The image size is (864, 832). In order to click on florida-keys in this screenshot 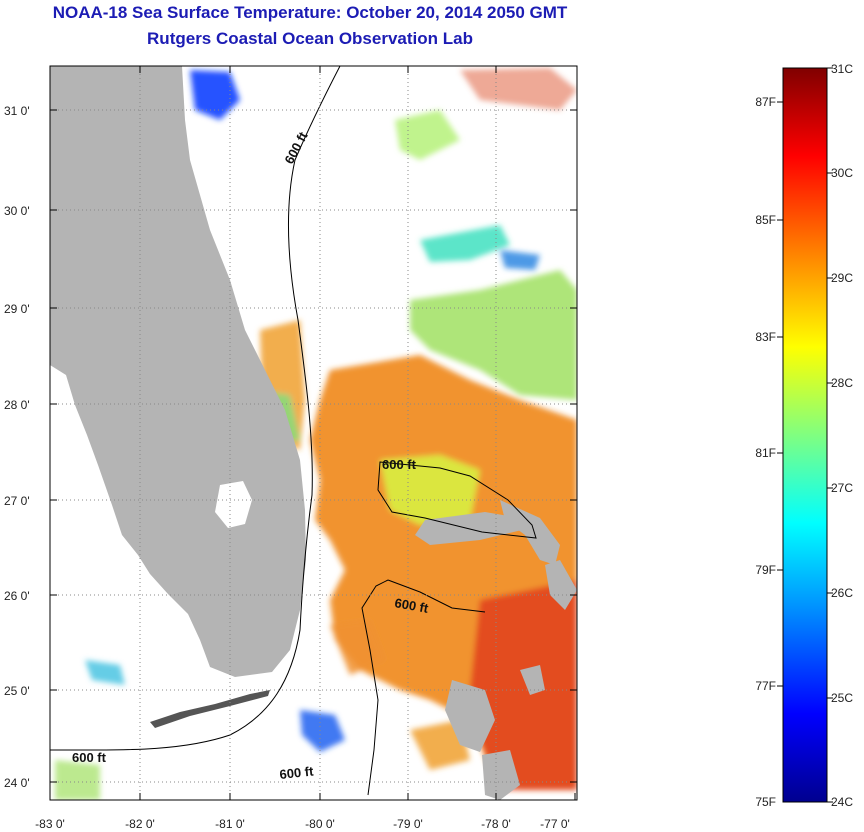, I will do `click(210, 709)`.